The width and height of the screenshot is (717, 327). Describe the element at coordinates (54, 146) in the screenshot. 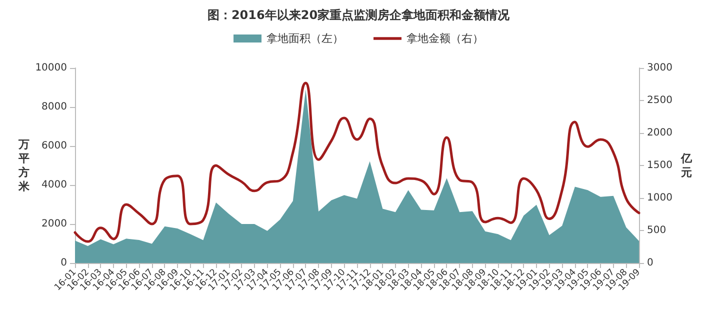

I see `y-tick-label: 6000` at that location.